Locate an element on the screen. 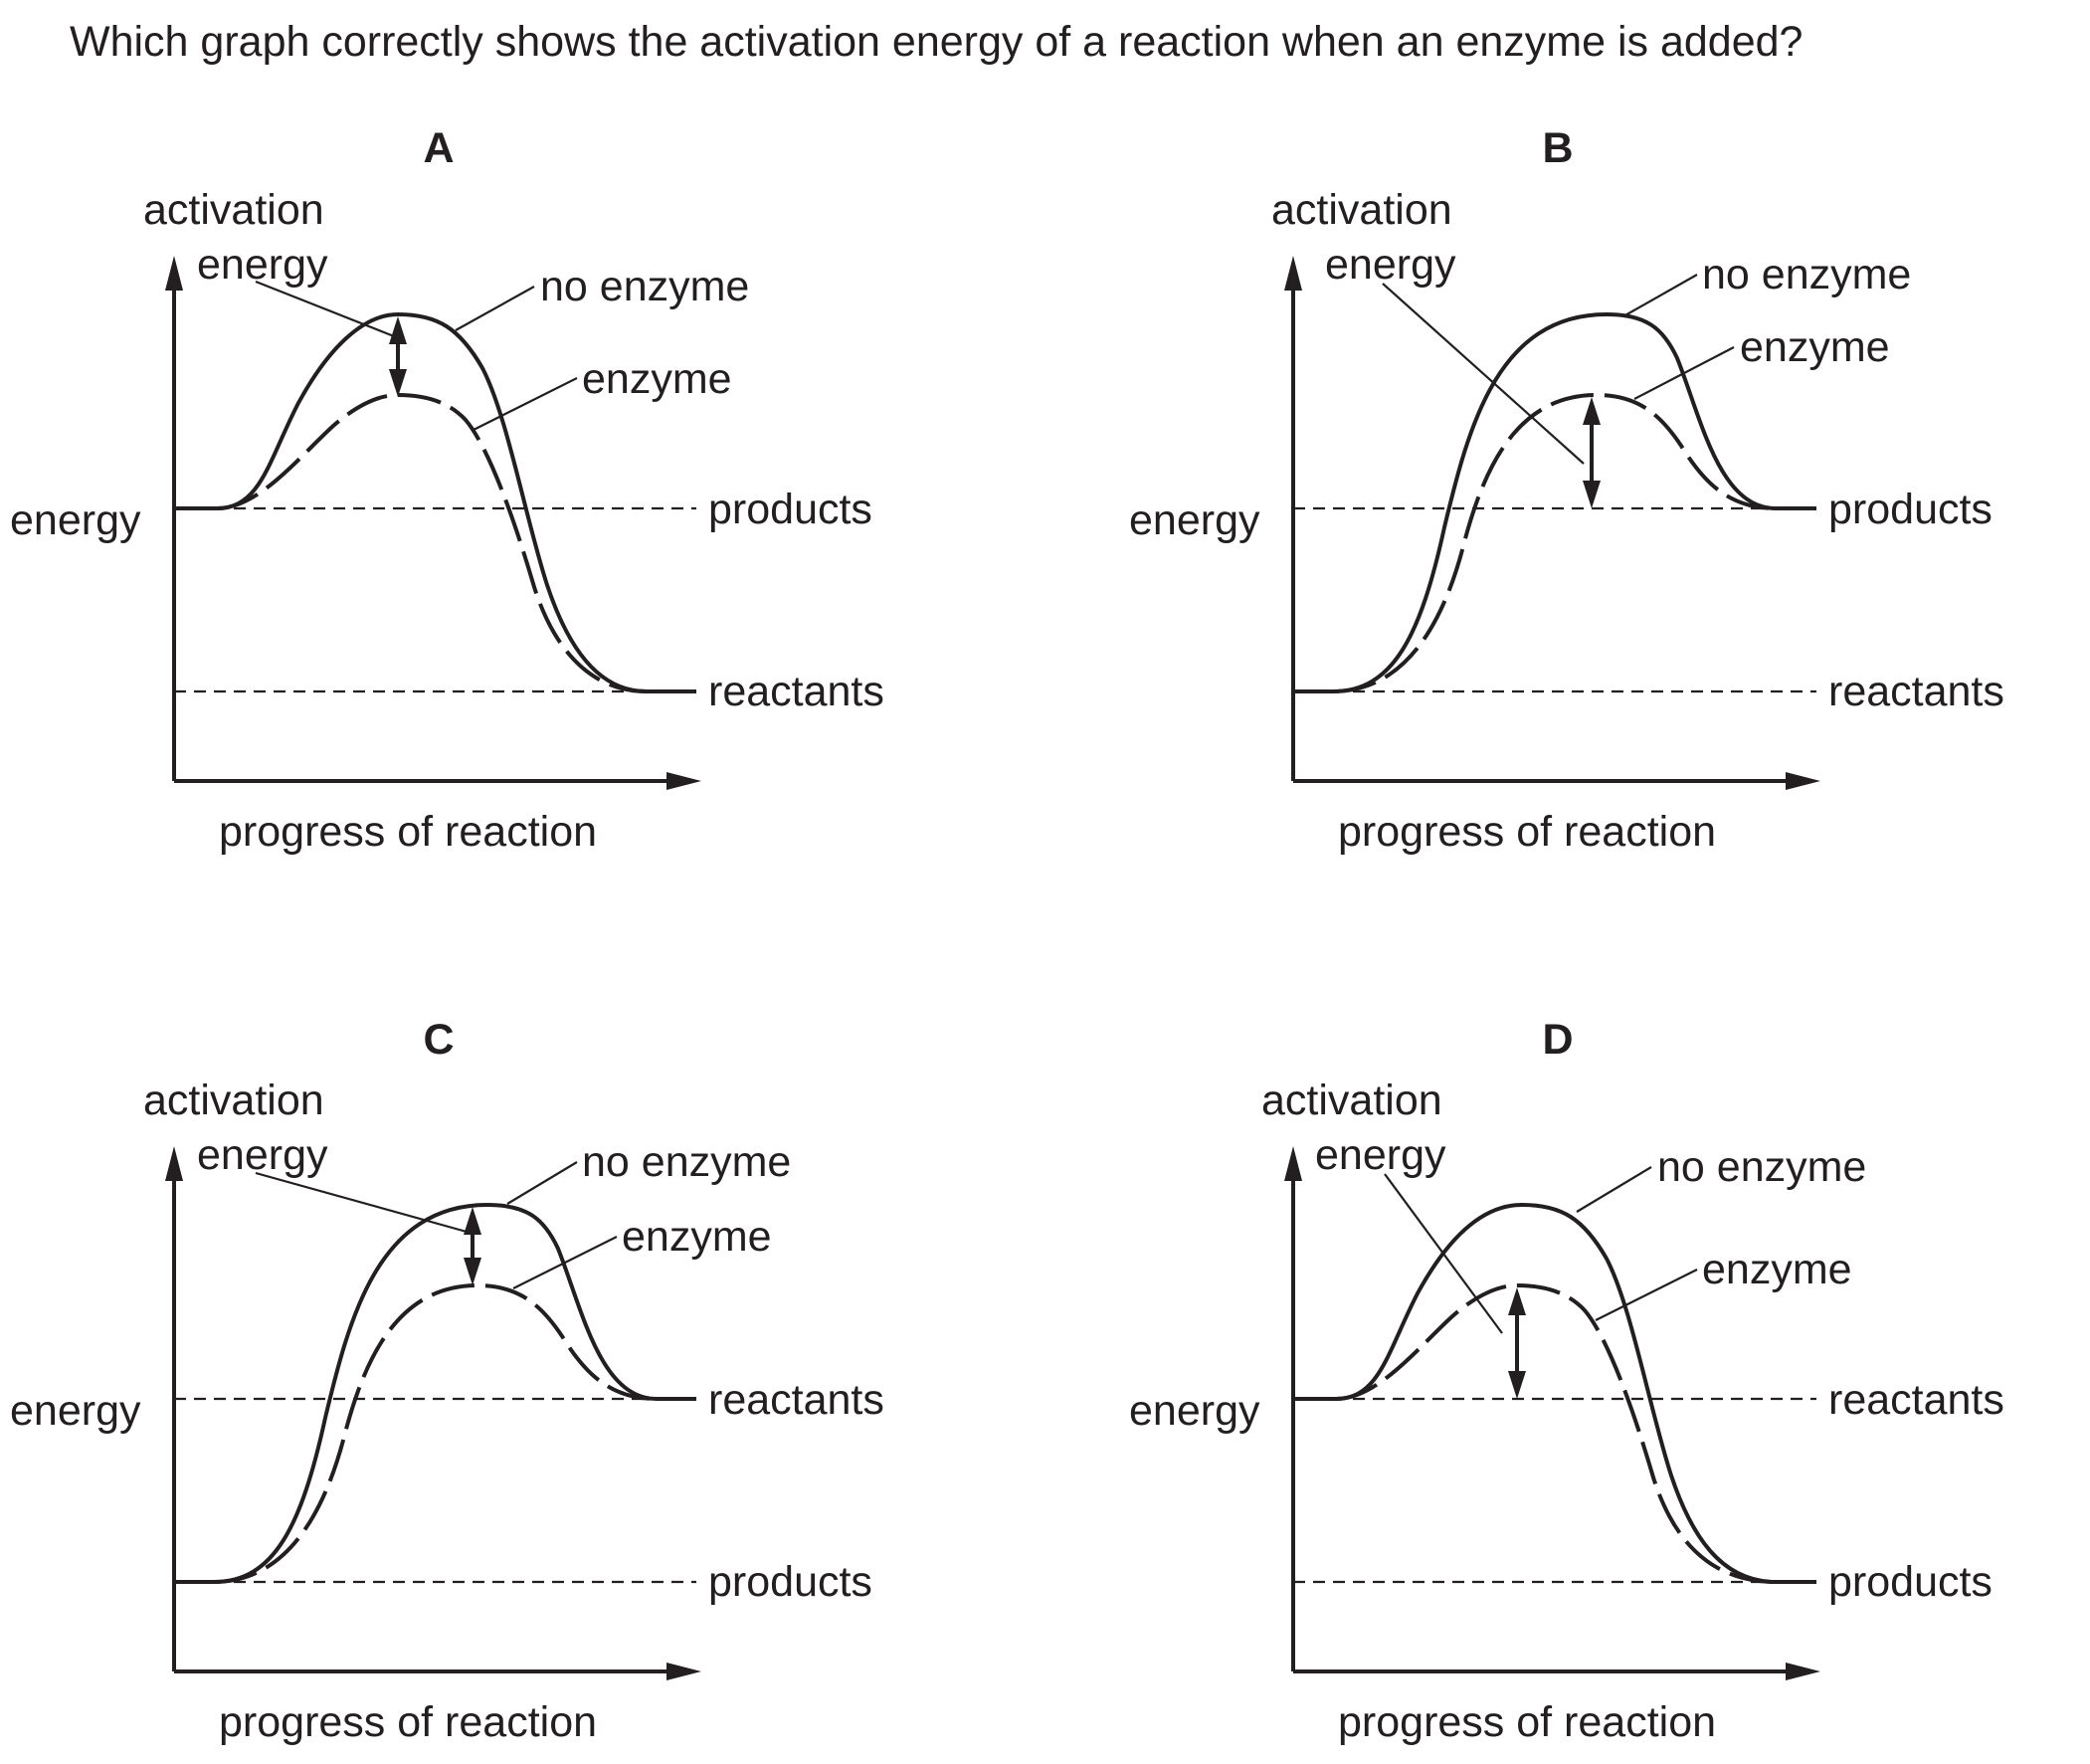 The image size is (2090, 1764). panel-letter: C is located at coordinates (439, 1040).